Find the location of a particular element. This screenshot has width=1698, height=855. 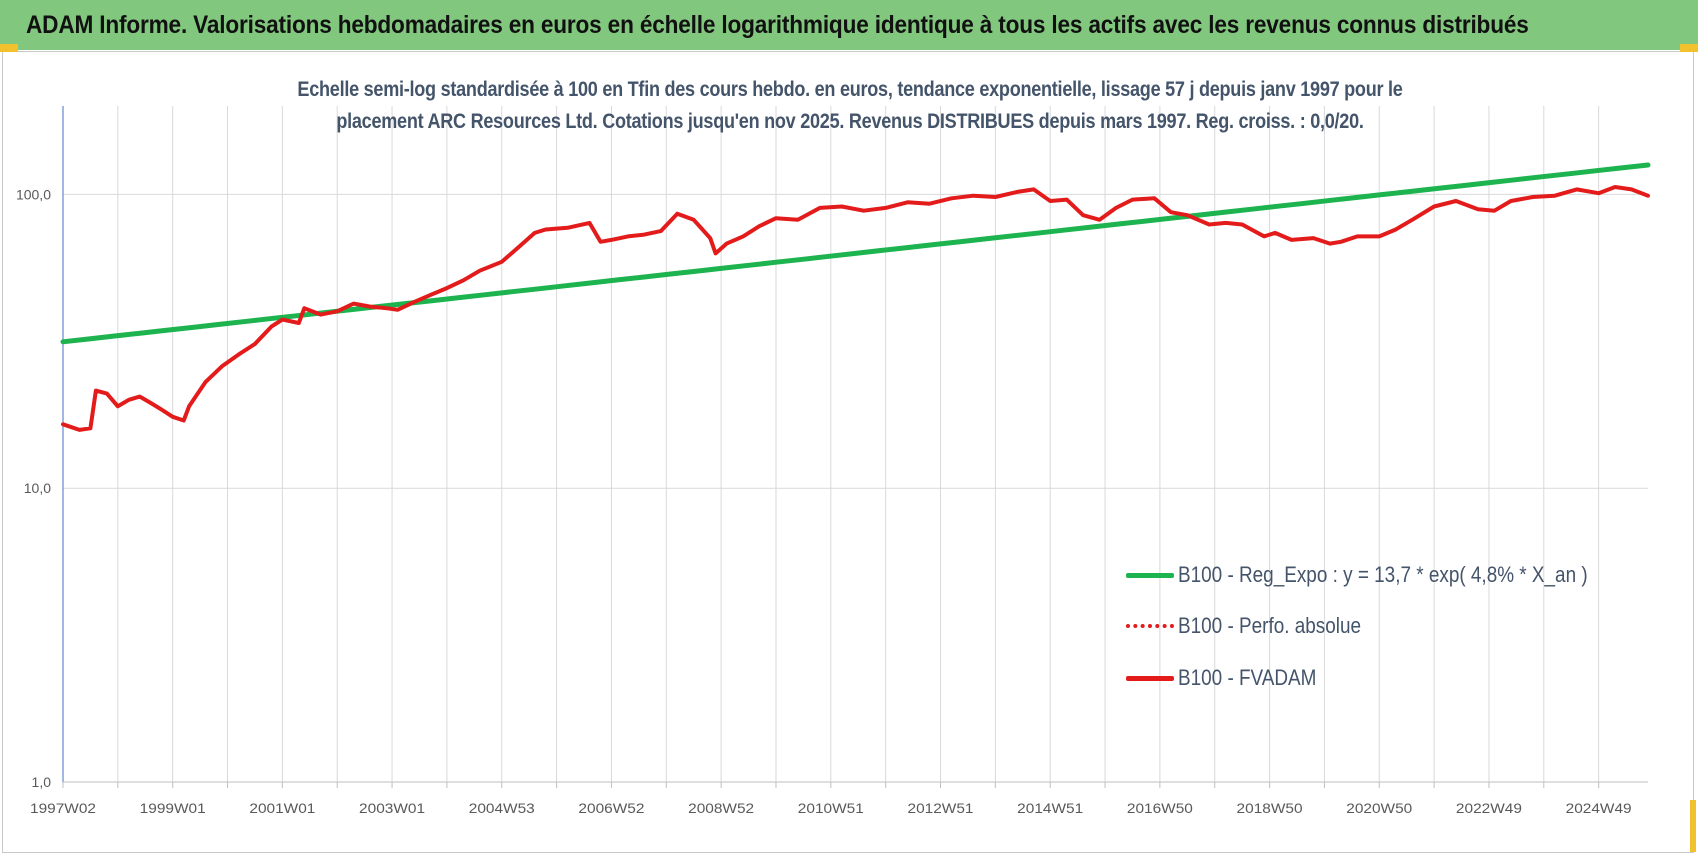

legend-label-fvadam: B100 - FVADAM is located at coordinates (1247, 677).